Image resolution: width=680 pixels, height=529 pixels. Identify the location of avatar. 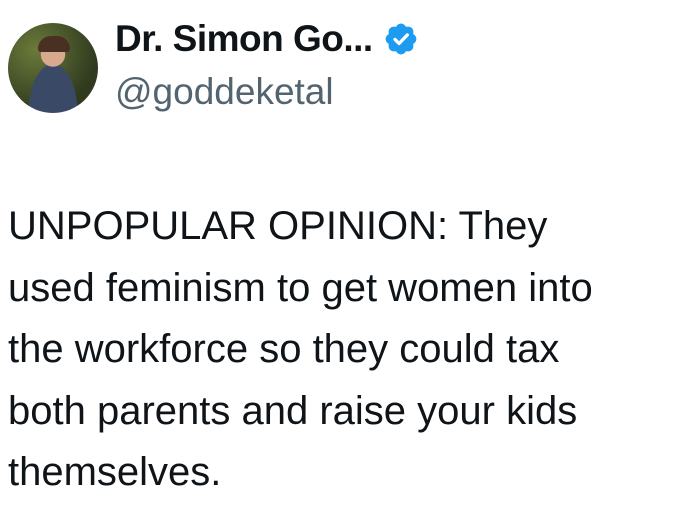
(53, 68).